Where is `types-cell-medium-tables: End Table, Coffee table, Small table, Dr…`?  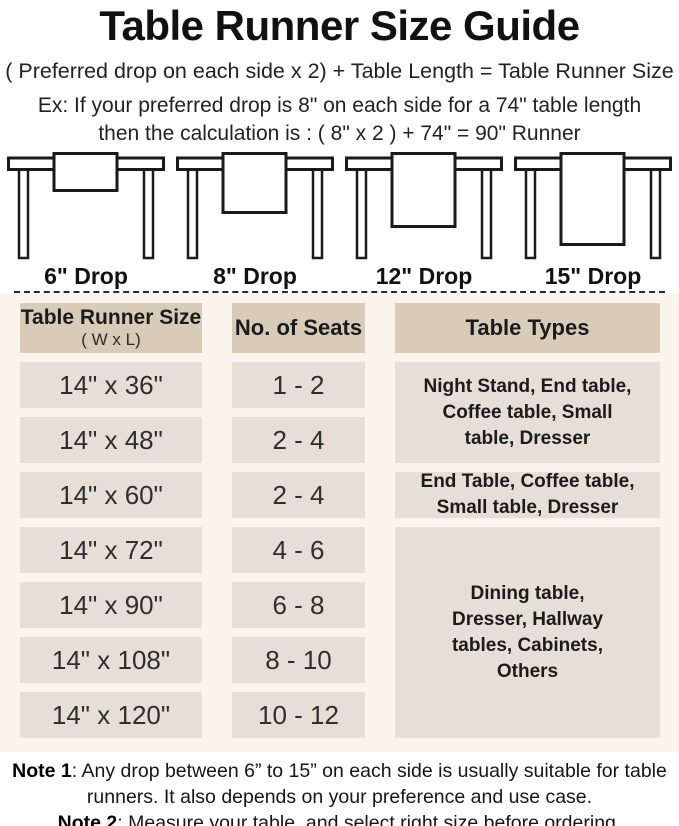
types-cell-medium-tables: End Table, Coffee table, Small table, Dr… is located at coordinates (527, 494).